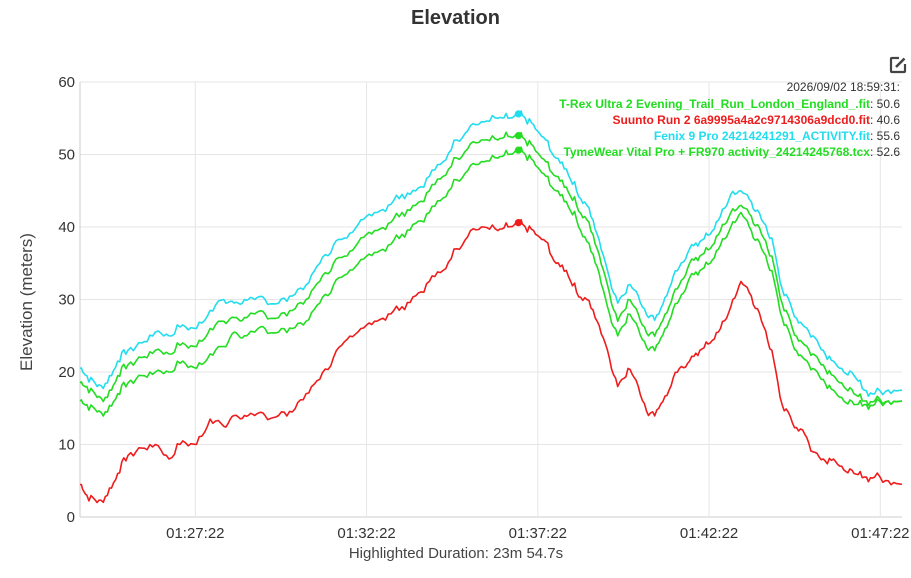 The width and height of the screenshot is (911, 578). I want to click on y-tick-label: 30, so click(66, 300).